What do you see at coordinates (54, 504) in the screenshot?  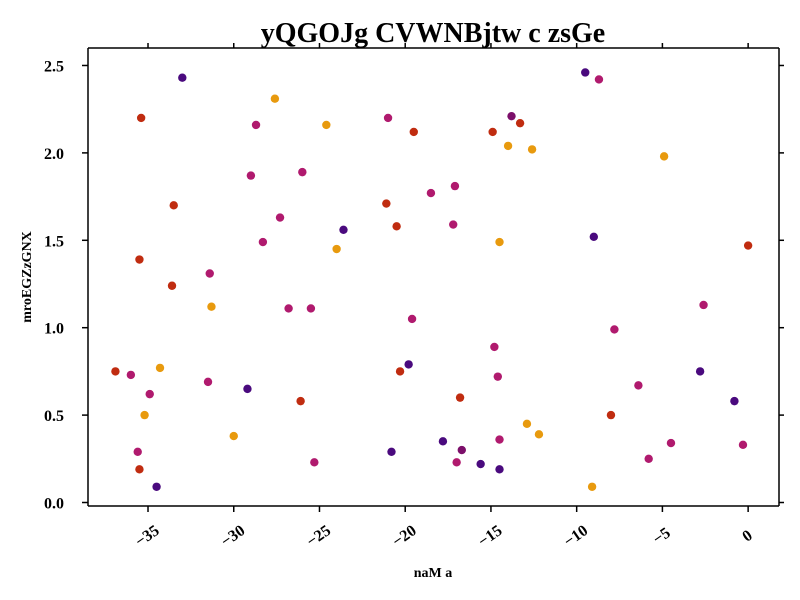 I see `y-tick-label: 0.0` at bounding box center [54, 504].